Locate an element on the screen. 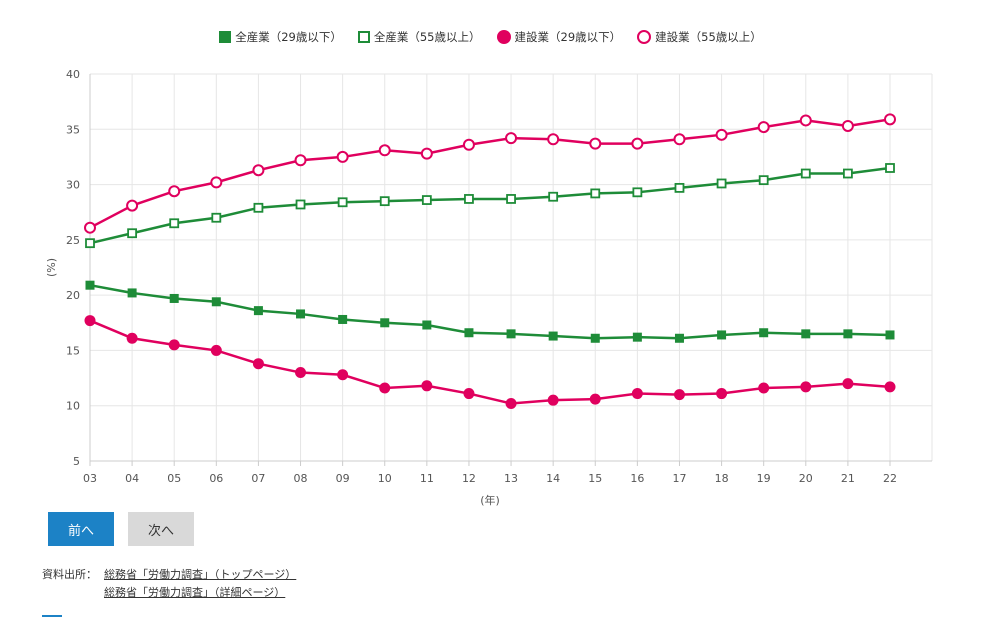 The image size is (981, 617). x-tick-label: 12 is located at coordinates (469, 478).